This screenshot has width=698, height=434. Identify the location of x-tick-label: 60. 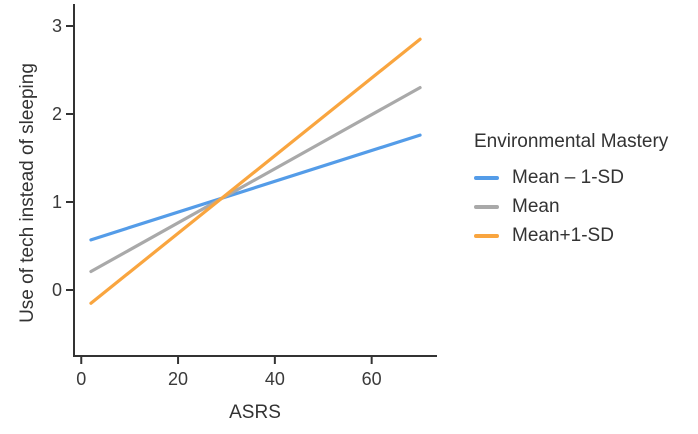
(371, 379).